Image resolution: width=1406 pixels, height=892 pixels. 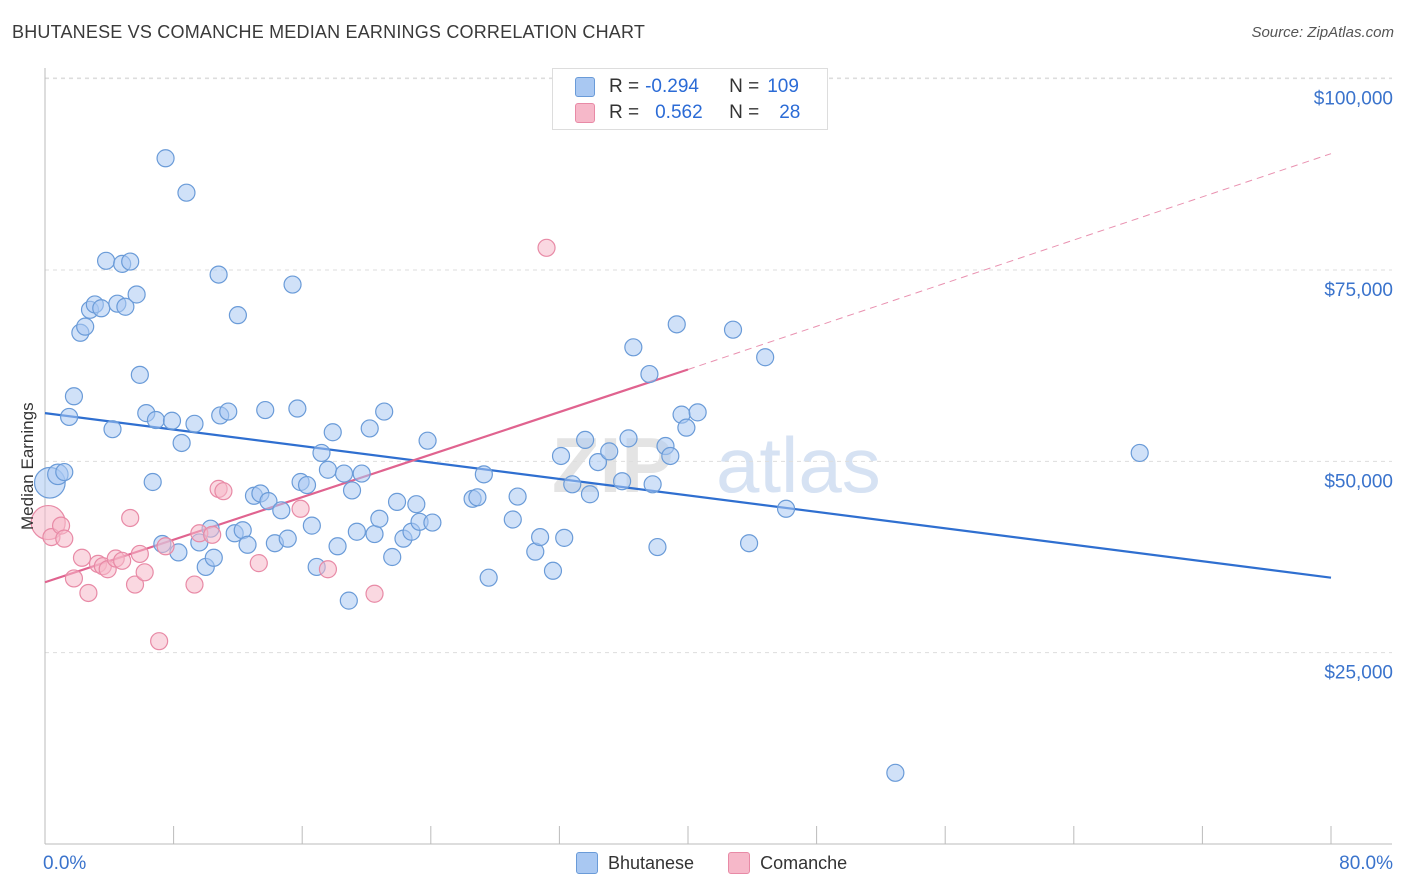 I want to click on y-tick-label: $75,000, so click(x=1358, y=290).